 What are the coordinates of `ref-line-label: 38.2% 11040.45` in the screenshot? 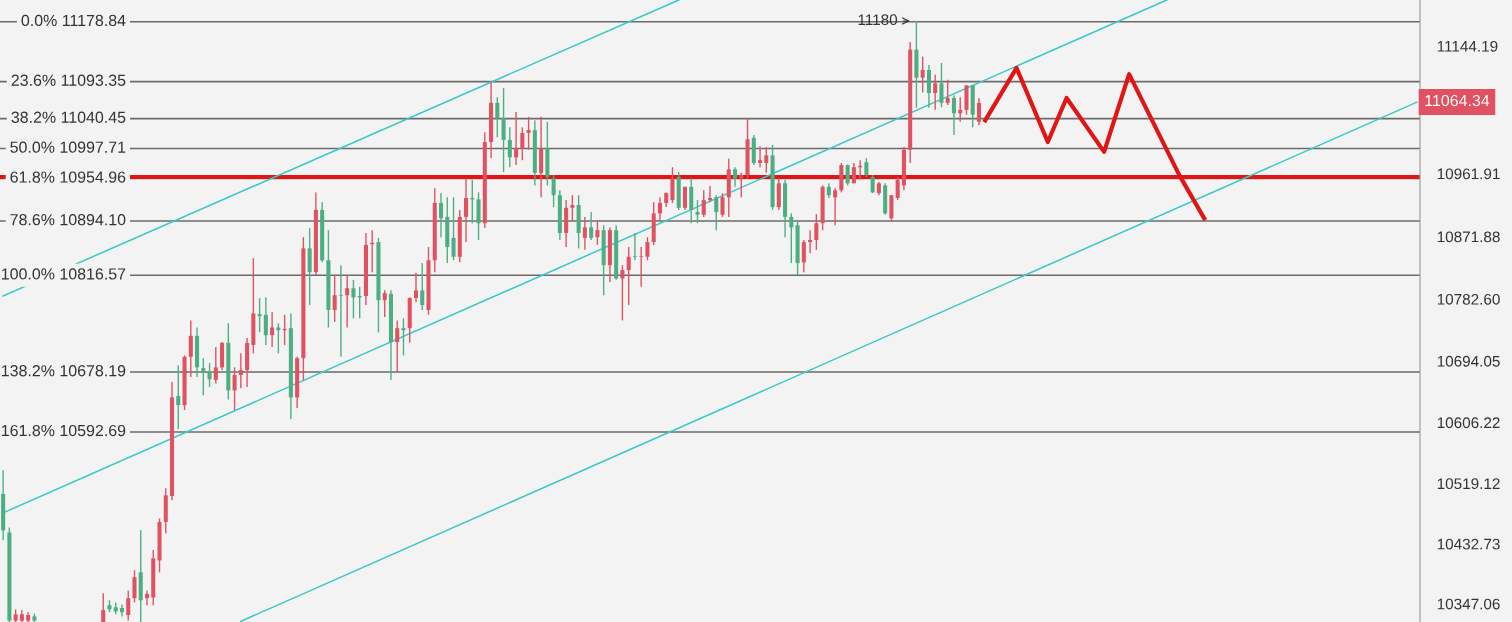 It's located at (68, 117).